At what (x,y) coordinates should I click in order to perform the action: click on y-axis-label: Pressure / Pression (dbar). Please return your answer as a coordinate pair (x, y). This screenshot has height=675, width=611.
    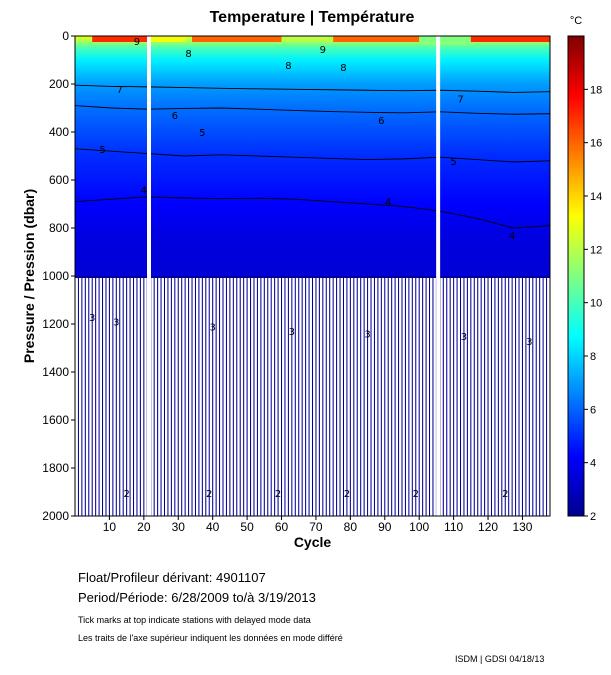
    Looking at the image, I should click on (29, 276).